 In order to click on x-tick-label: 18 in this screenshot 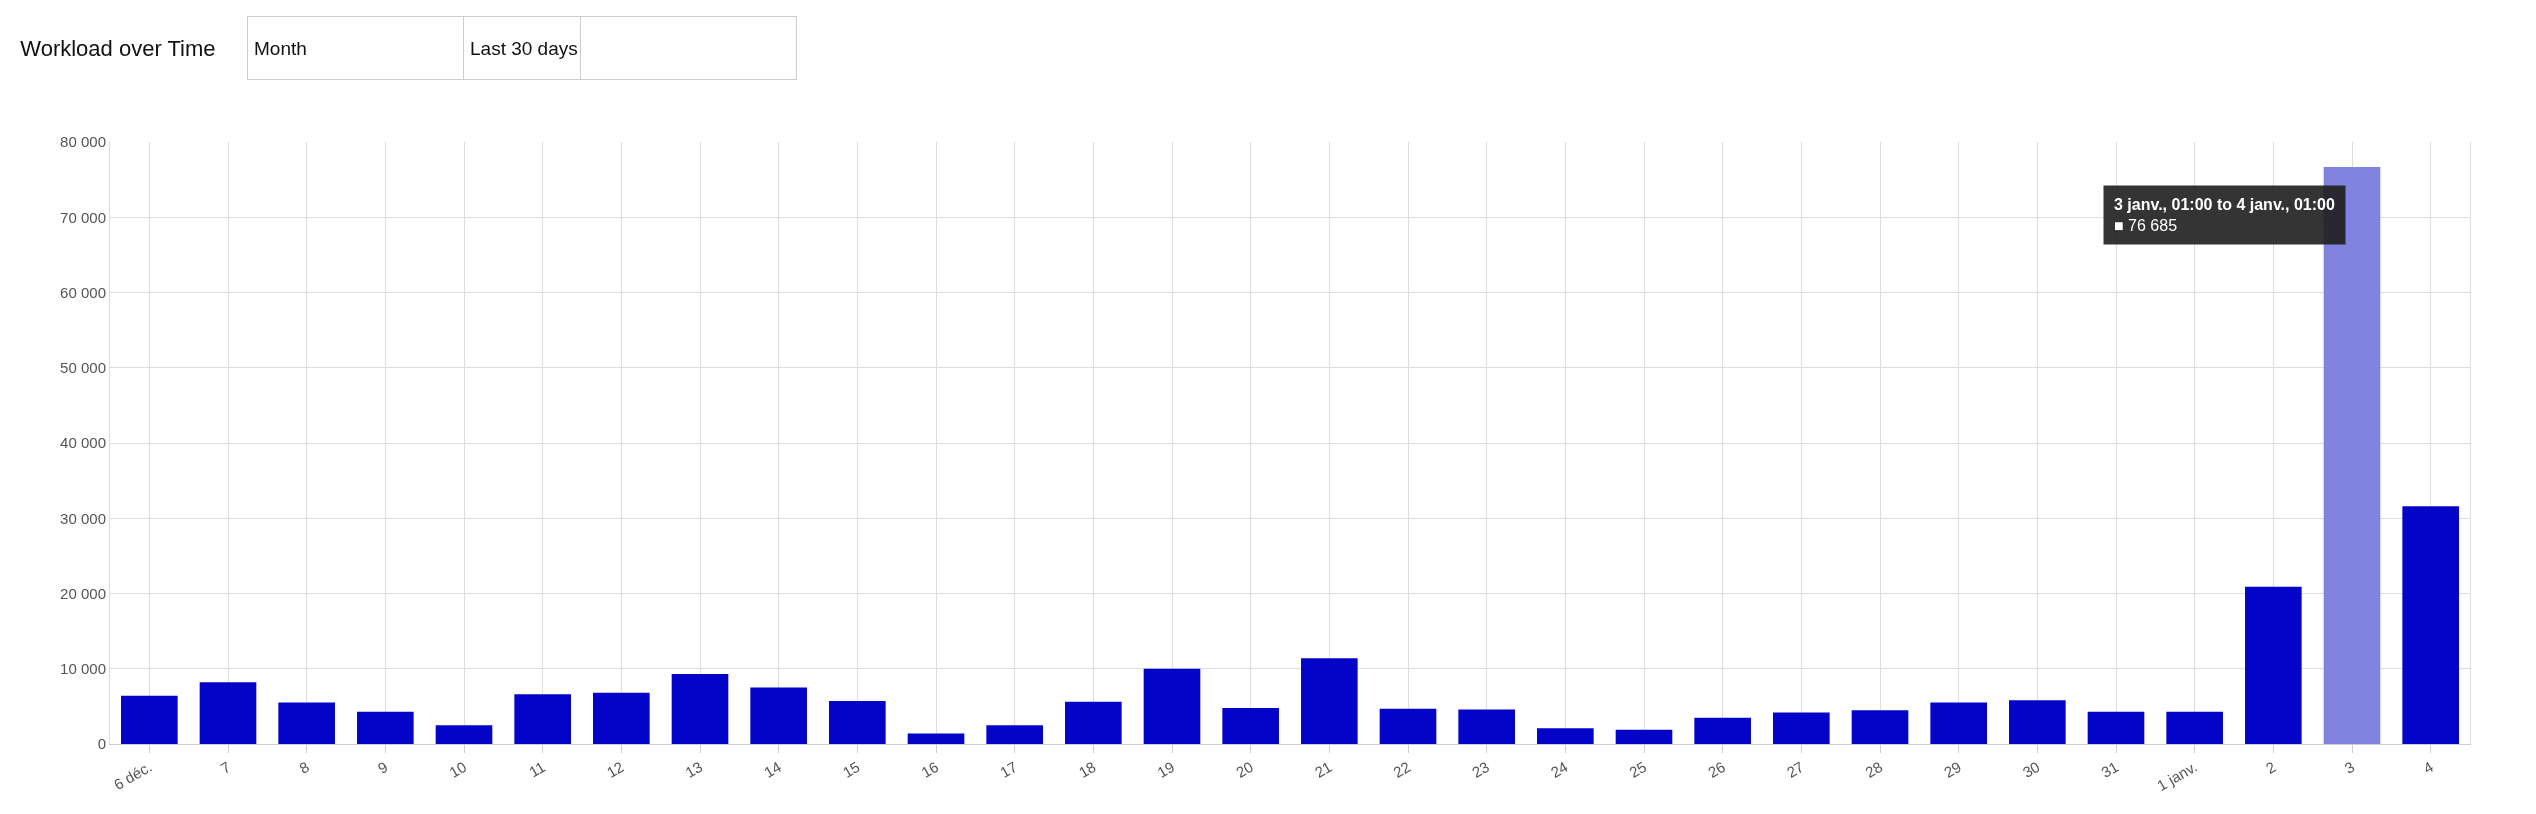, I will do `click(1087, 769)`.